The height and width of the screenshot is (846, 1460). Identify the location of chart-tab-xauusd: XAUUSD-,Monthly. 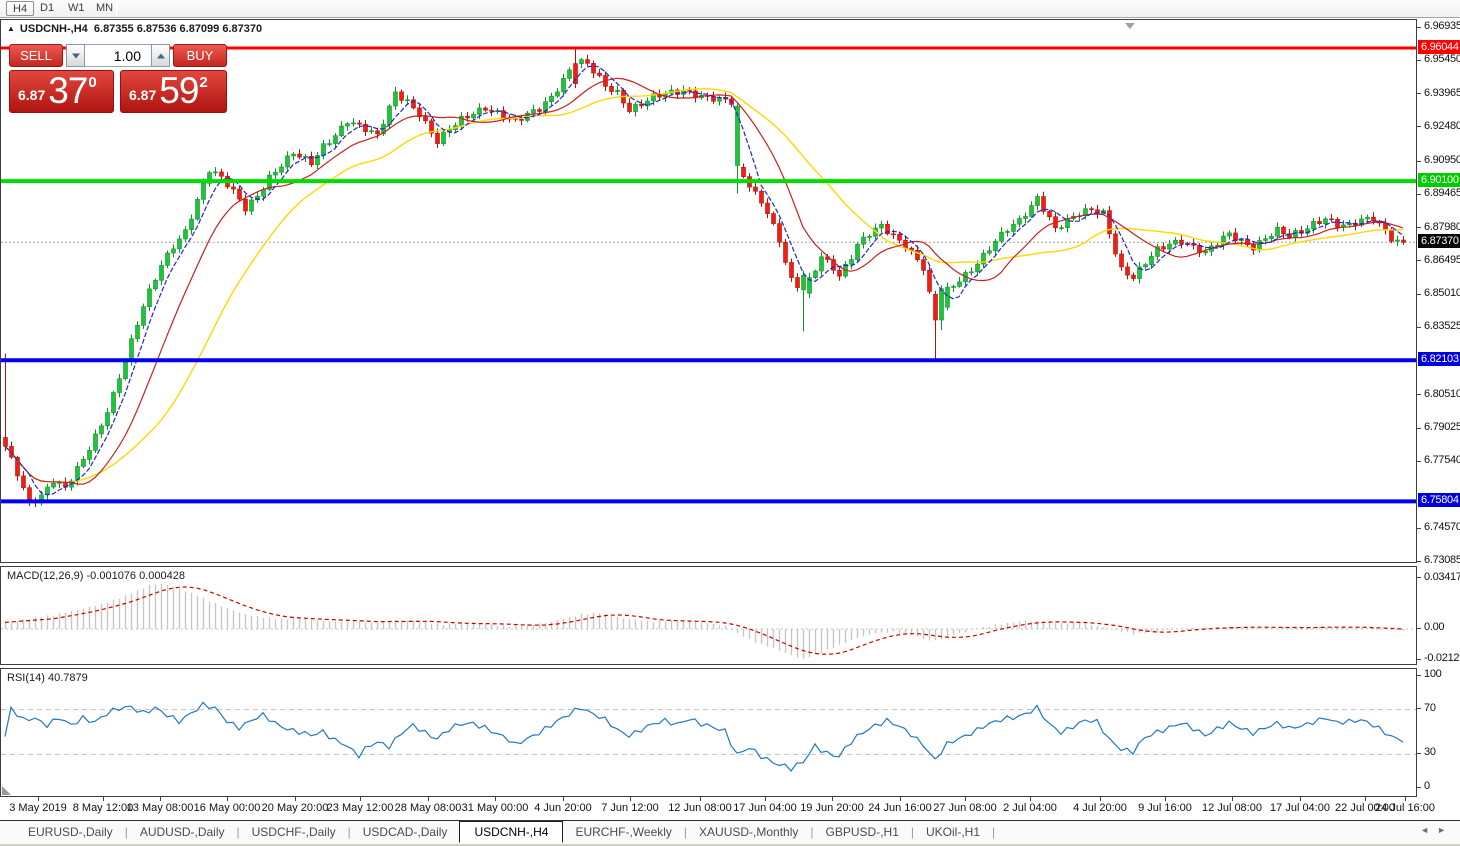
(749, 832).